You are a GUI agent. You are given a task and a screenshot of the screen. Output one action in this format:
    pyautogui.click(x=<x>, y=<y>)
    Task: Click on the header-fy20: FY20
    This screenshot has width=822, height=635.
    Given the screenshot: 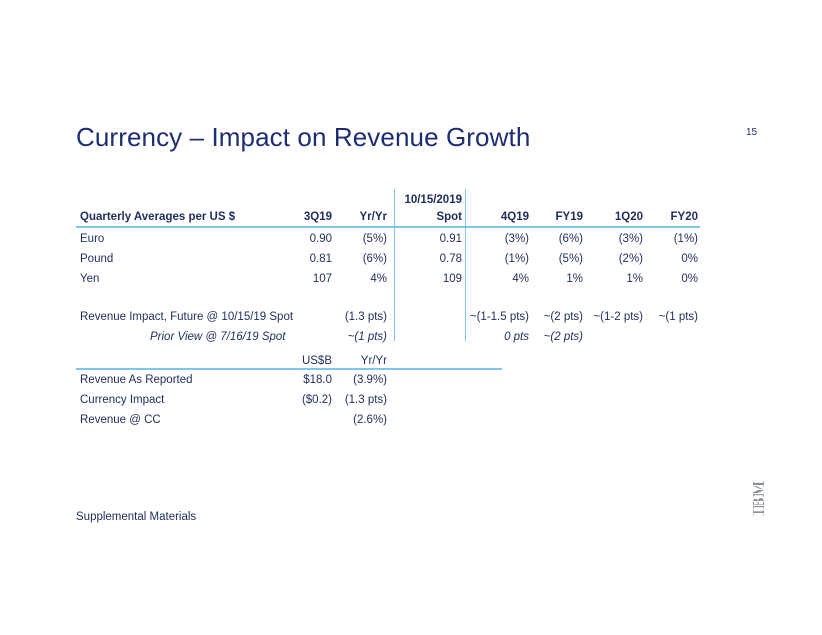 What is the action you would take?
    pyautogui.click(x=684, y=217)
    